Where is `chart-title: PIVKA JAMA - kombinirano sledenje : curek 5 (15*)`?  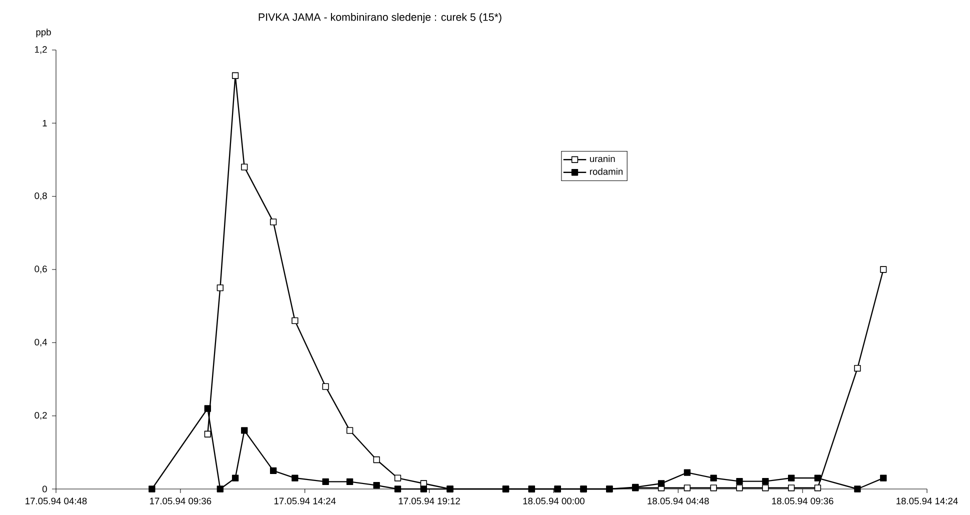 chart-title: PIVKA JAMA - kombinirano sledenje : curek 5 (15*) is located at coordinates (380, 18).